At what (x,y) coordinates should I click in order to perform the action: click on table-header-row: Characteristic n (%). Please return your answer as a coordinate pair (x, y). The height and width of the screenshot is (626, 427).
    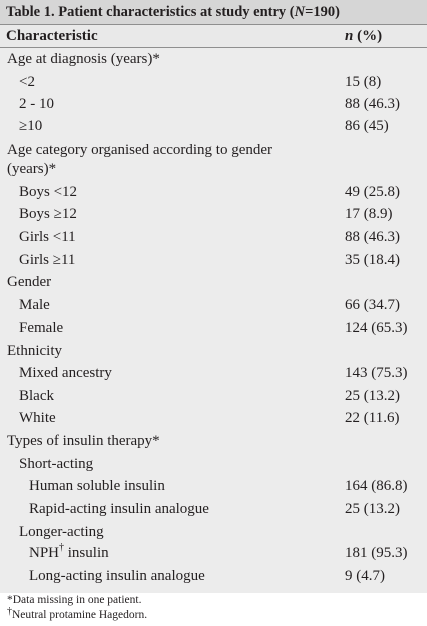
    Looking at the image, I should click on (213, 36).